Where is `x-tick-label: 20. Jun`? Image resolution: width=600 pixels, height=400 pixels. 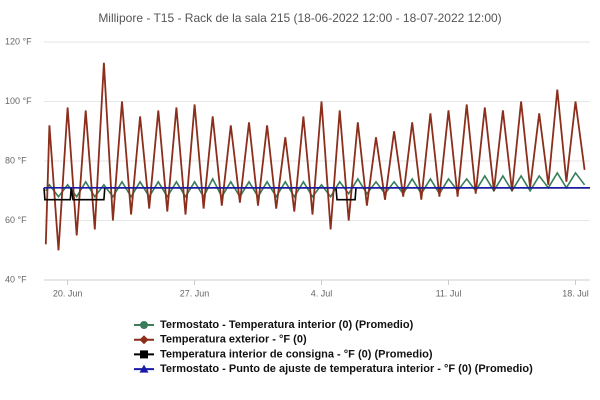 x-tick-label: 20. Jun is located at coordinates (68, 293).